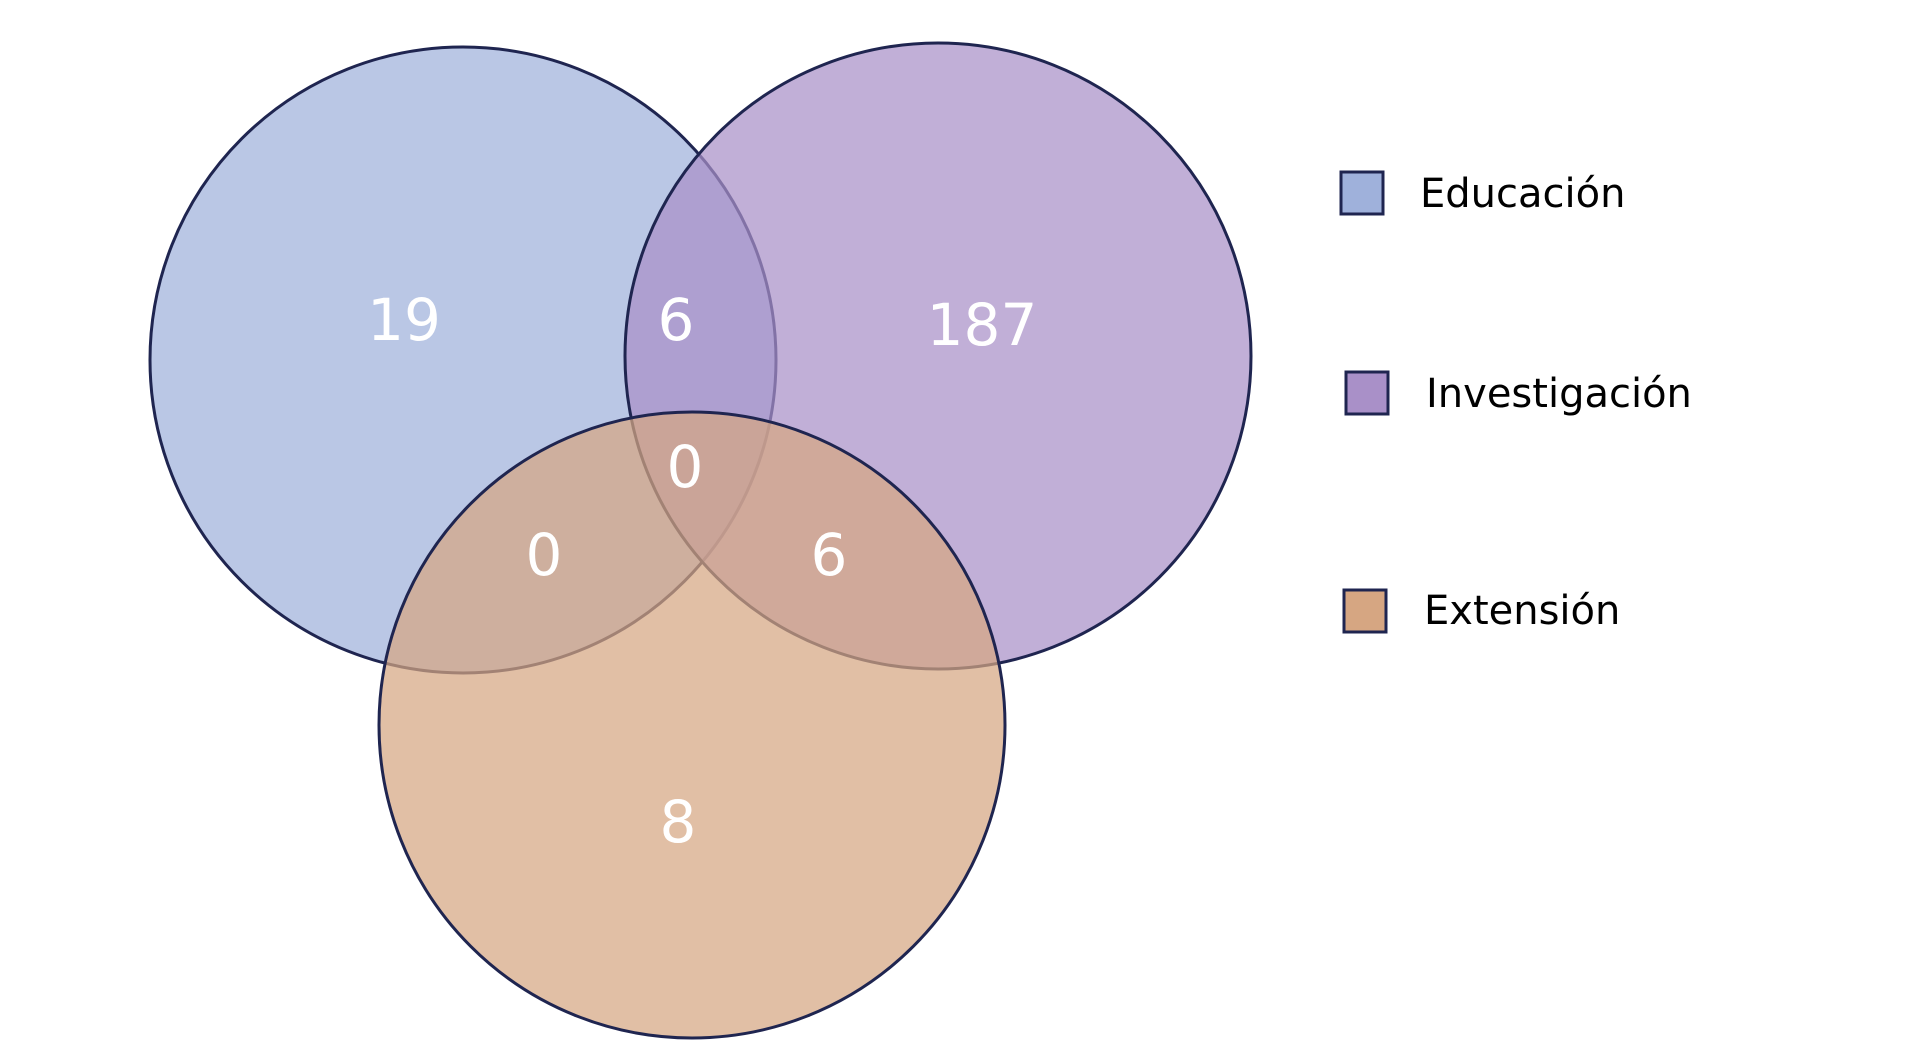  I want to click on legend-label-educacion: Educación, so click(1522, 194).